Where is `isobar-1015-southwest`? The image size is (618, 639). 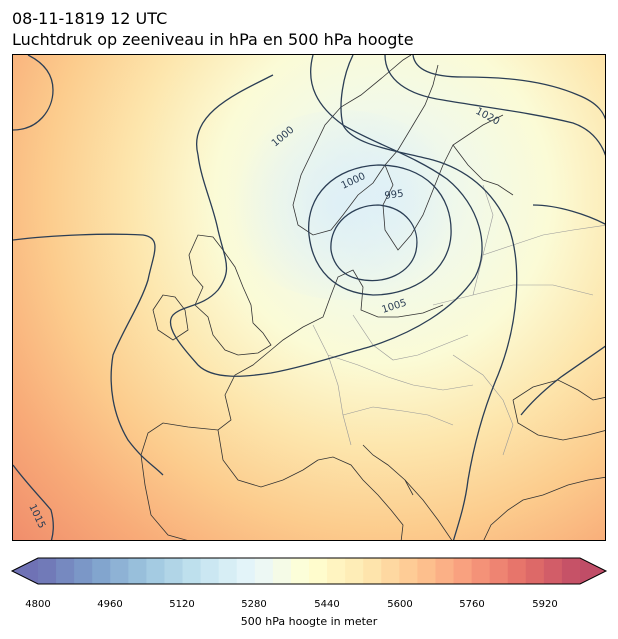
isobar-1015-southwest is located at coordinates (33, 502).